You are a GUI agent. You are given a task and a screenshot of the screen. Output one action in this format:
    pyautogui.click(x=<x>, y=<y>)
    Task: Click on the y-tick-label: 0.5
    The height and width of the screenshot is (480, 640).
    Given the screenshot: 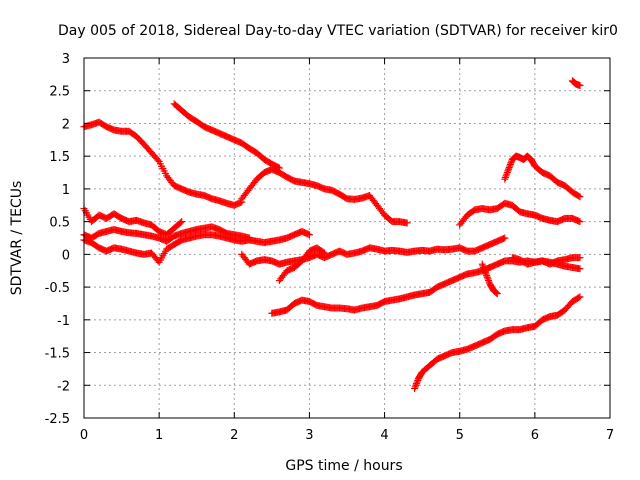 What is the action you would take?
    pyautogui.click(x=59, y=223)
    